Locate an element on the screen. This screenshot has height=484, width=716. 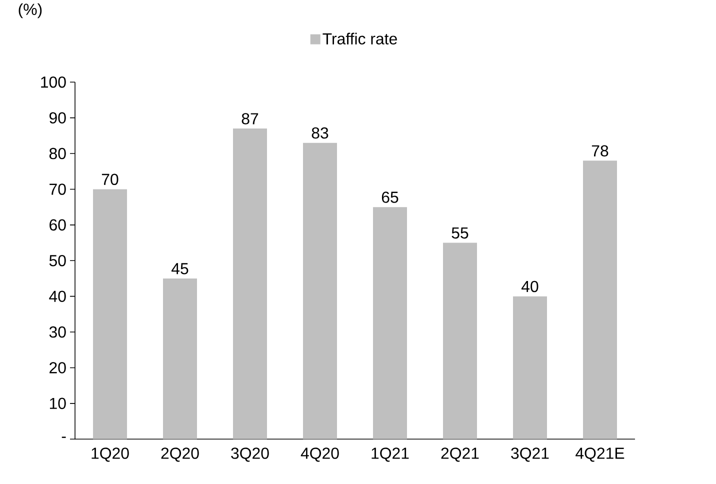
x-tick-label: 1Q20 is located at coordinates (110, 455).